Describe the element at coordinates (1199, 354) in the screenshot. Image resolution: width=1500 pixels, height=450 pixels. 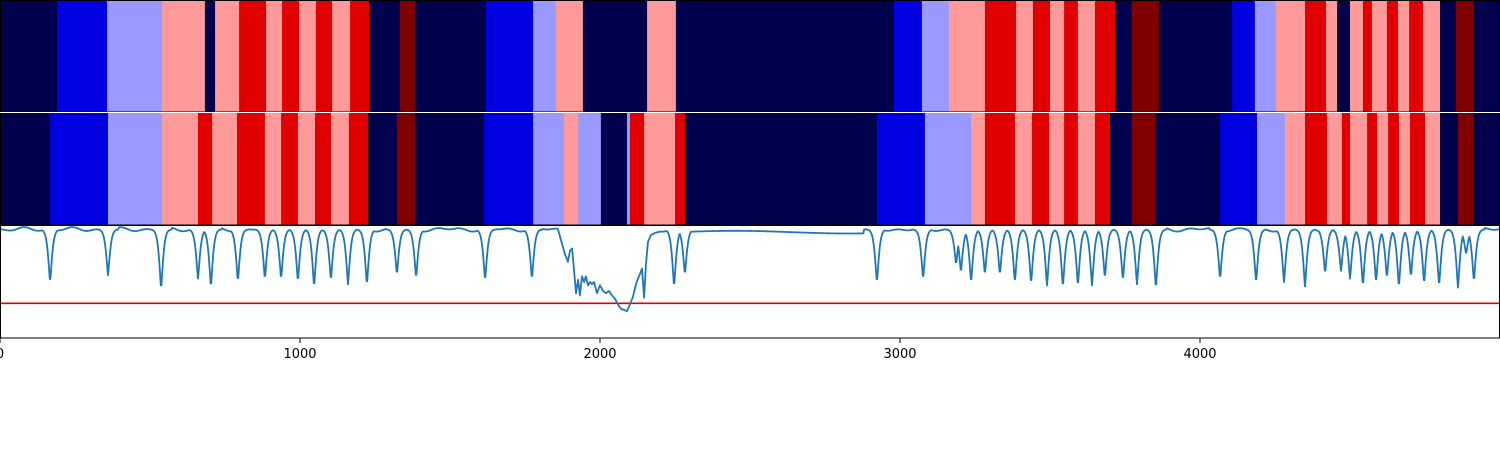
I see `x-tick-label: 4000` at that location.